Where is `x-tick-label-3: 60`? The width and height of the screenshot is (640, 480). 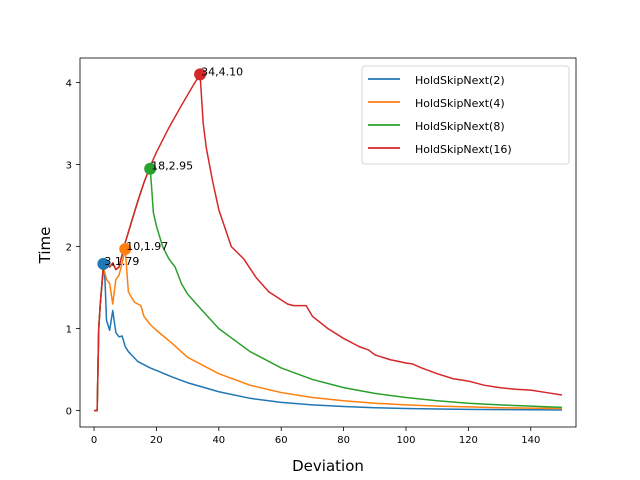
x-tick-label-3: 60 is located at coordinates (281, 440).